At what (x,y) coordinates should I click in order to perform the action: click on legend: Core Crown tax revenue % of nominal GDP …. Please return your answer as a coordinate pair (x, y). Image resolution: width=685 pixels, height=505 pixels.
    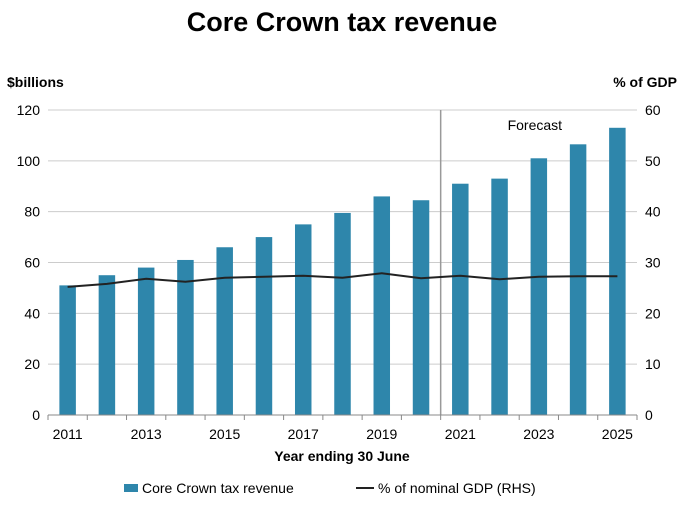
    Looking at the image, I should click on (330, 488).